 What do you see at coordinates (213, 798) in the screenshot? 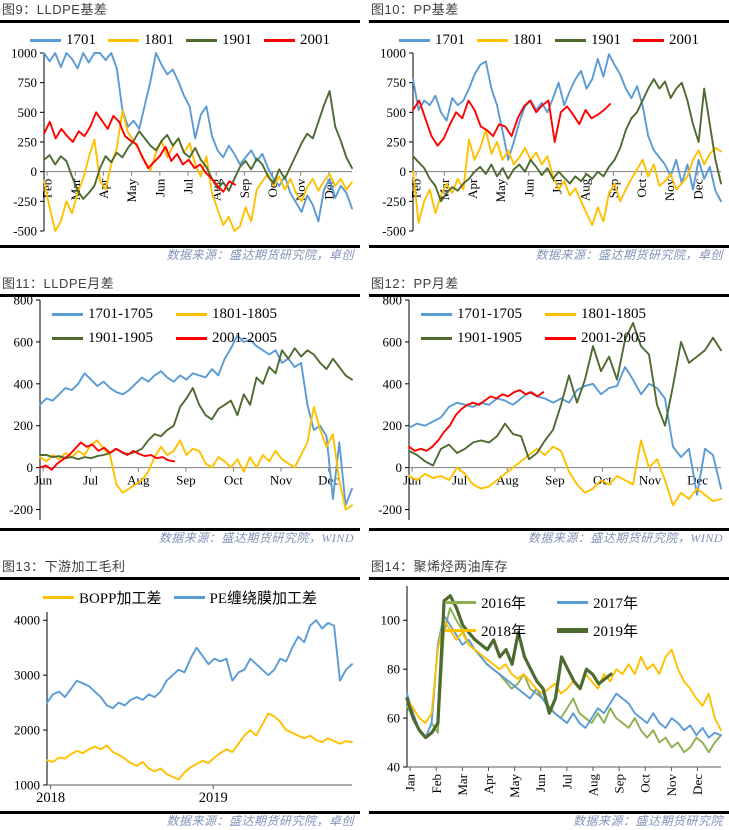
I see `svg-text: 2019` at bounding box center [213, 798].